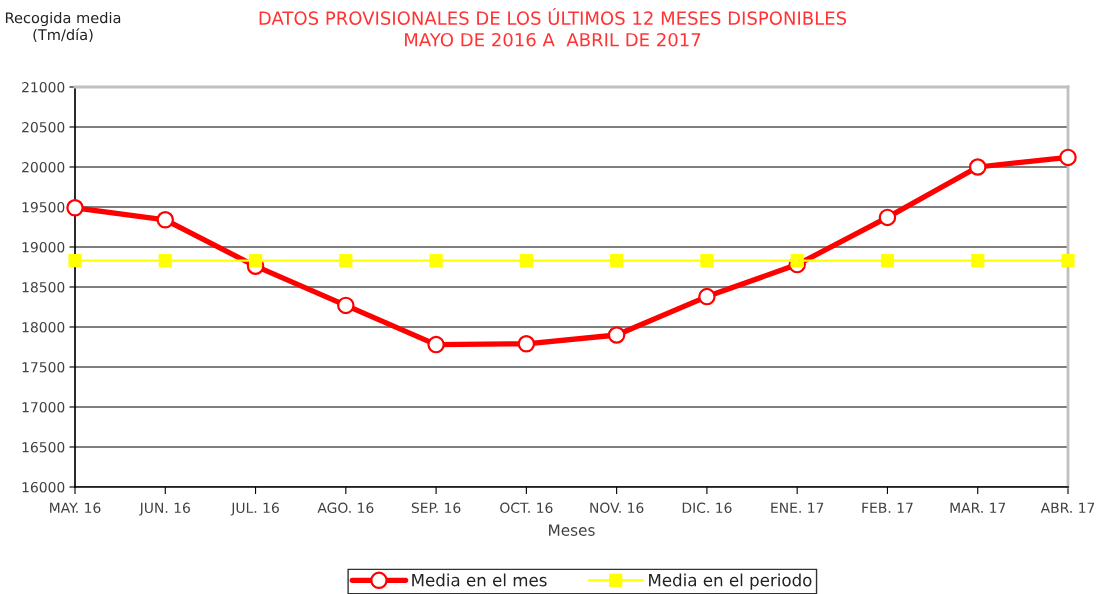 Image resolution: width=1105 pixels, height=594 pixels. I want to click on y-tick-label: 16000, so click(43, 487).